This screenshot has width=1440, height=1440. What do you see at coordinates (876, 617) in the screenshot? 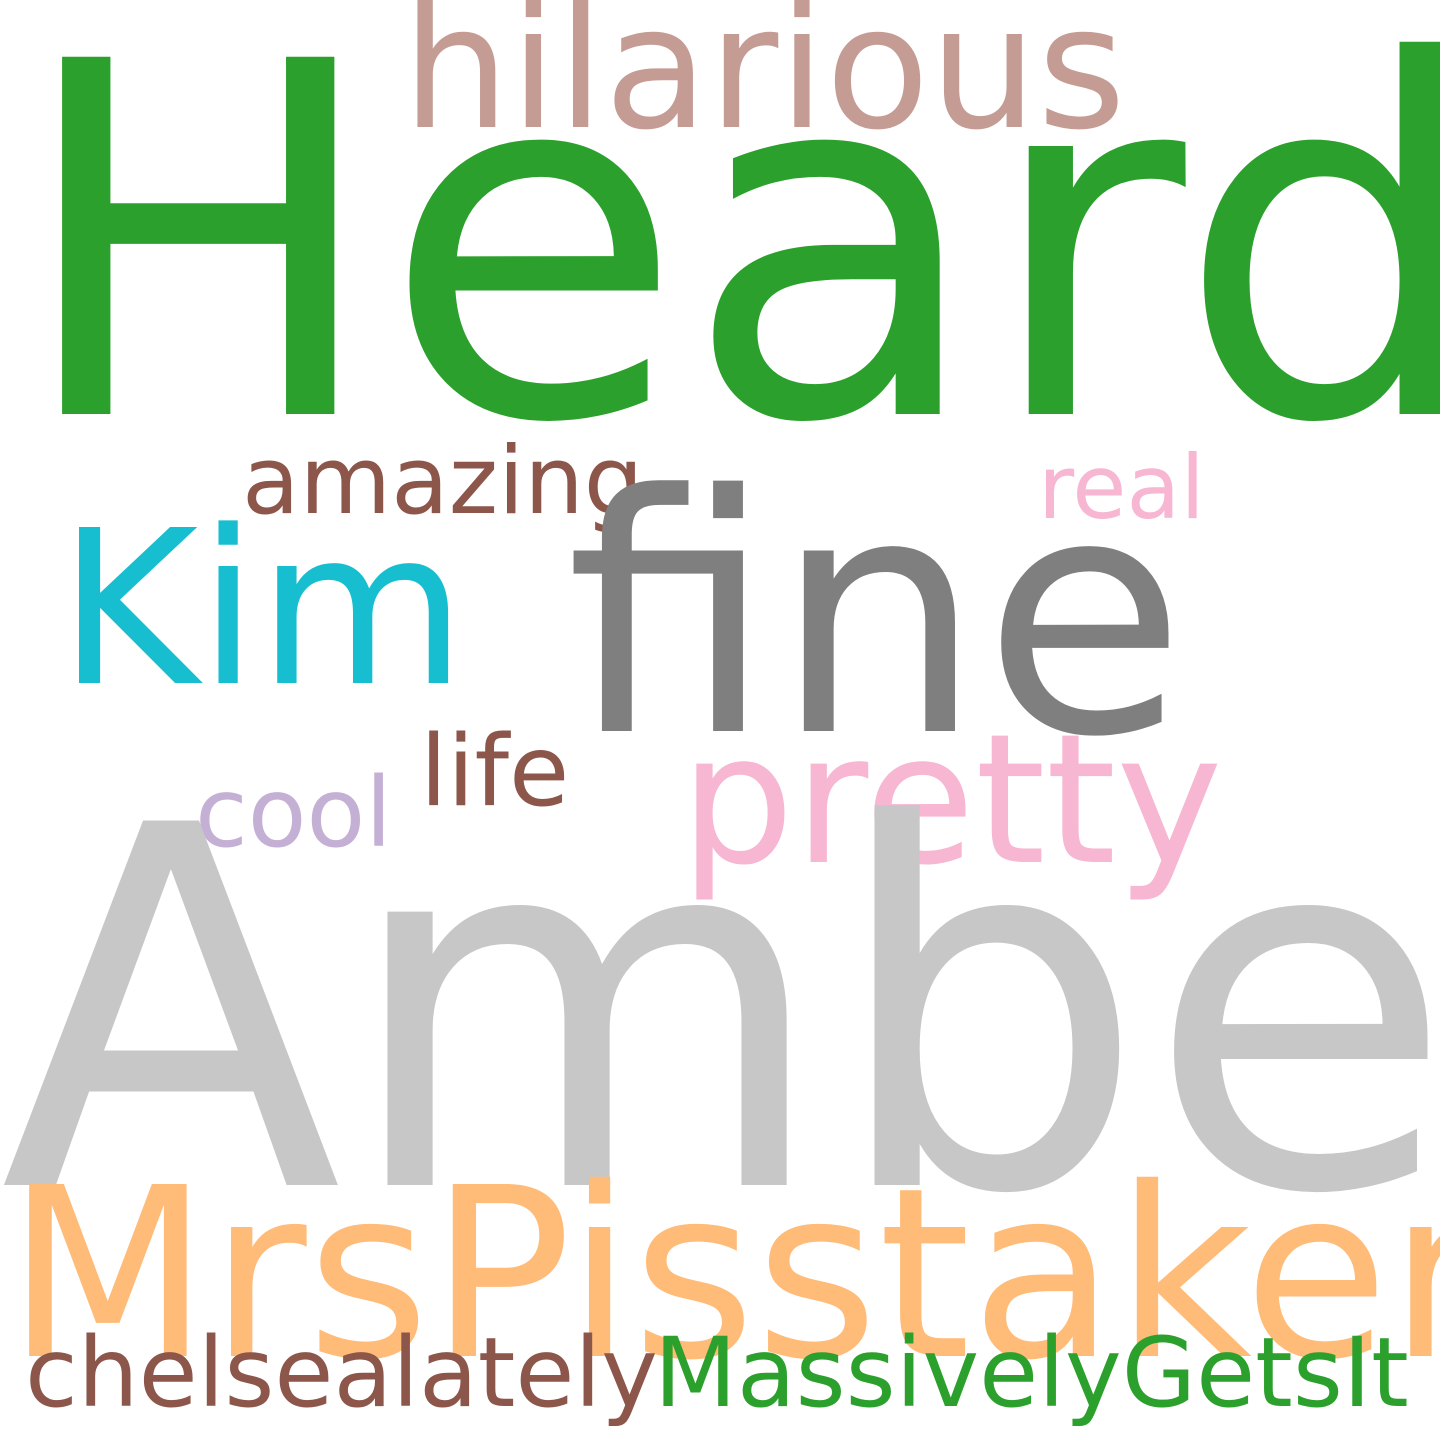
I see `word-fine: fine` at bounding box center [876, 617].